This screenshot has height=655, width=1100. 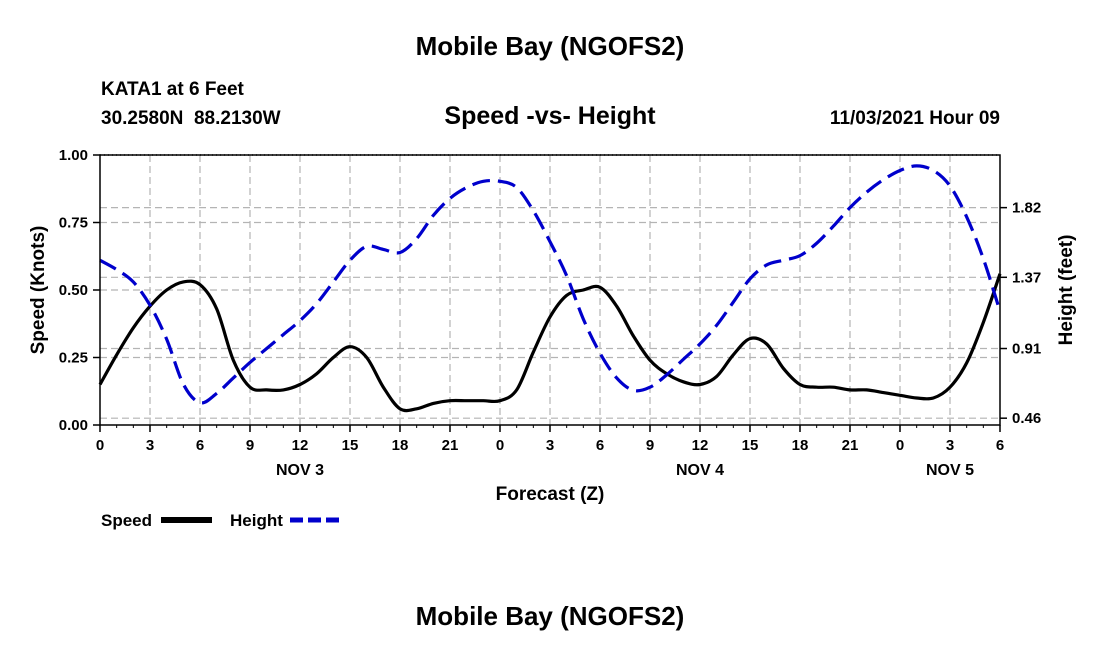 I want to click on y2-tick-label: 0.91, so click(x=1026, y=349).